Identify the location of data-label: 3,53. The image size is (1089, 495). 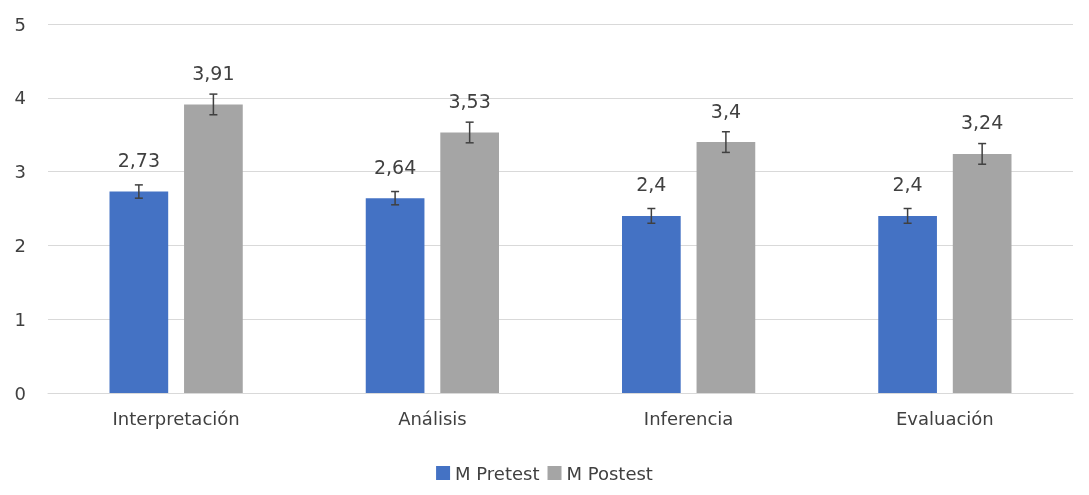
(469, 100).